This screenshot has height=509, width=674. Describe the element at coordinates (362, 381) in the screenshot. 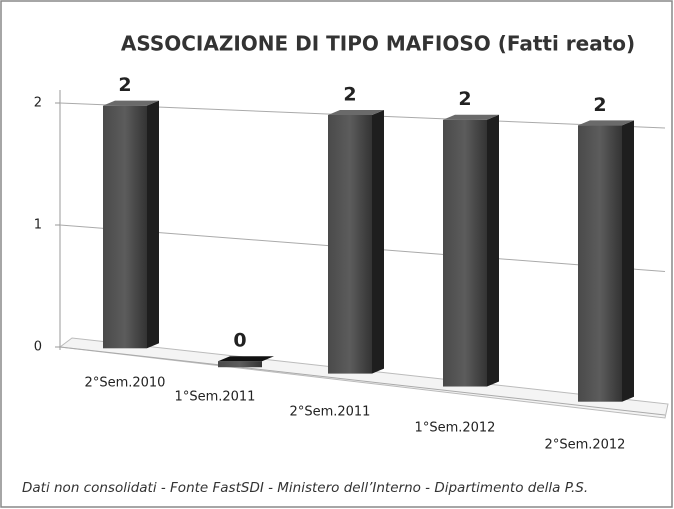

I see `grid-line` at that location.